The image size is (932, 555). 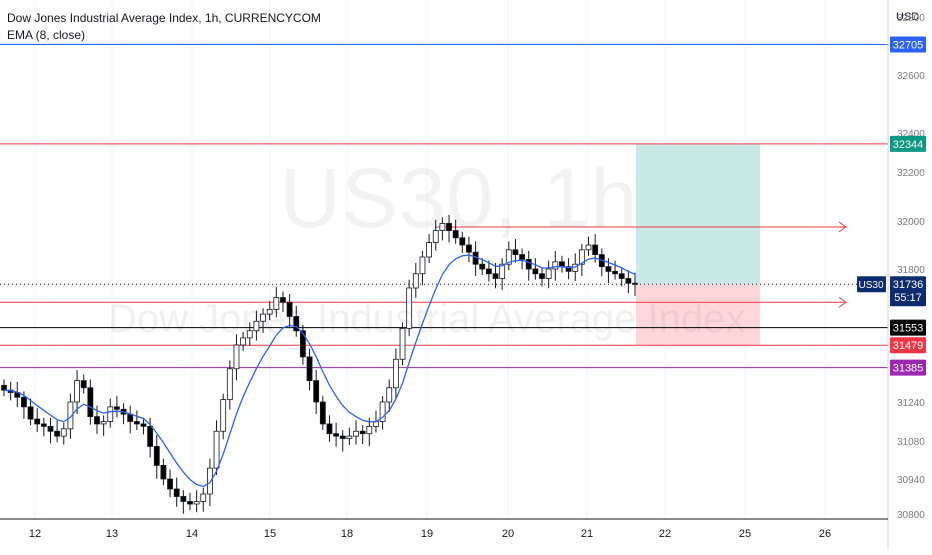 I want to click on stop-zone, so click(x=698, y=315).